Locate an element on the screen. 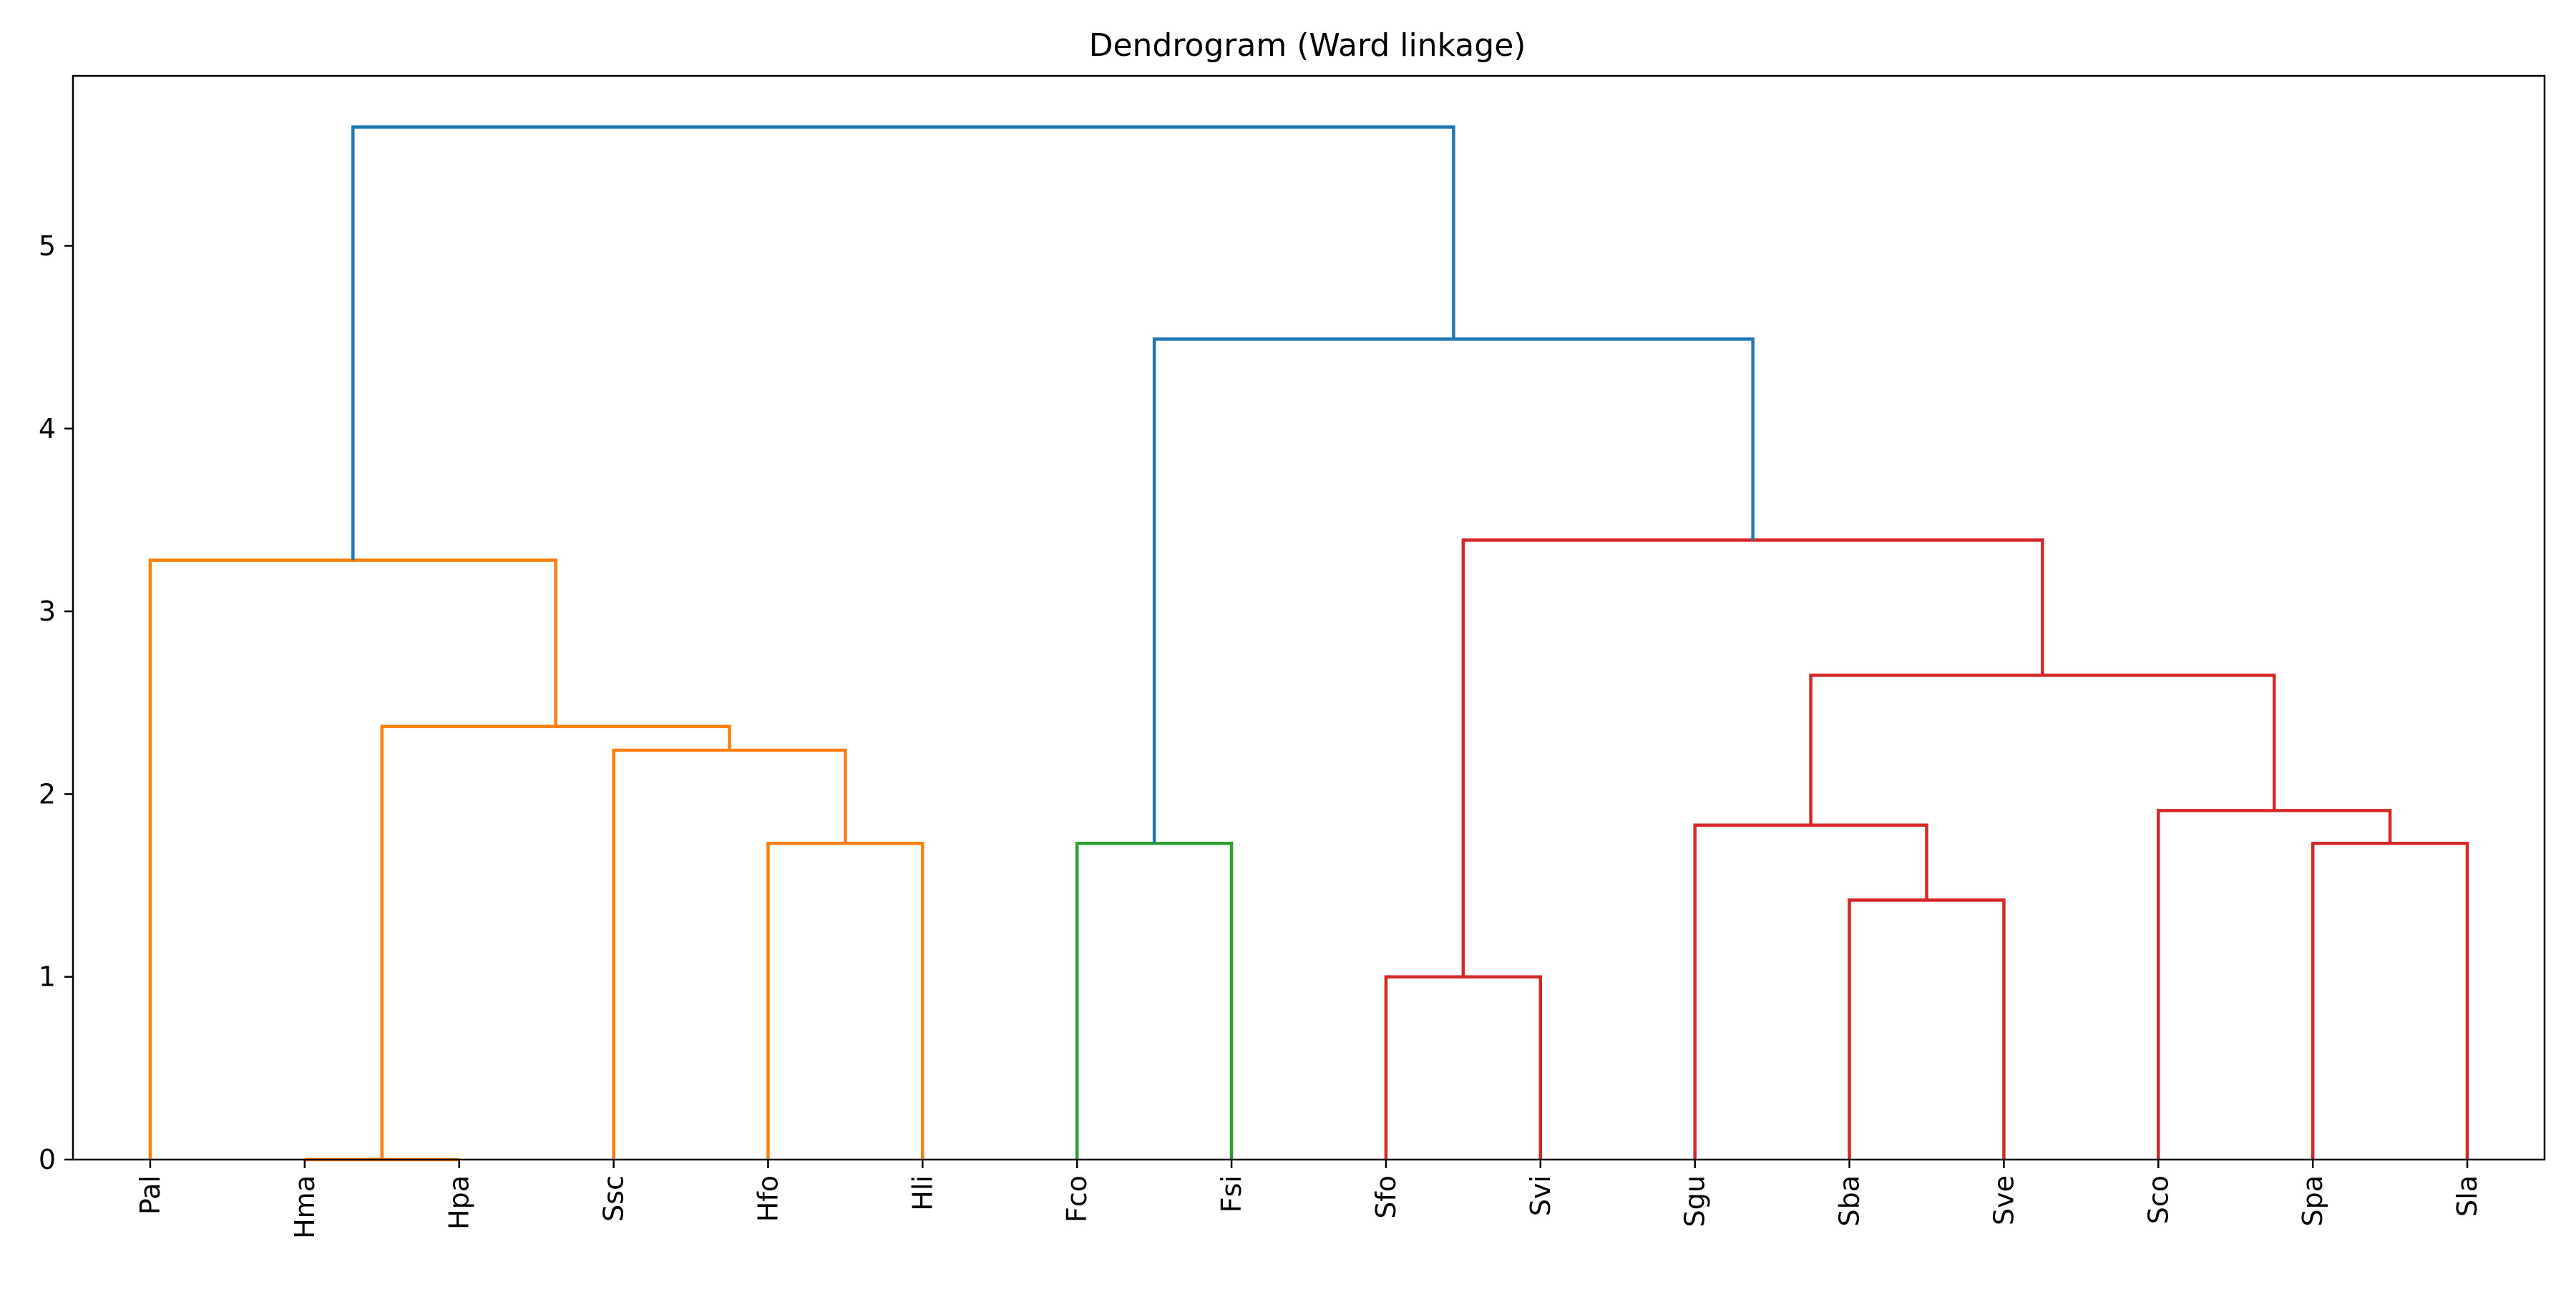  leaf-label-hfo: Hfo is located at coordinates (768, 1198).